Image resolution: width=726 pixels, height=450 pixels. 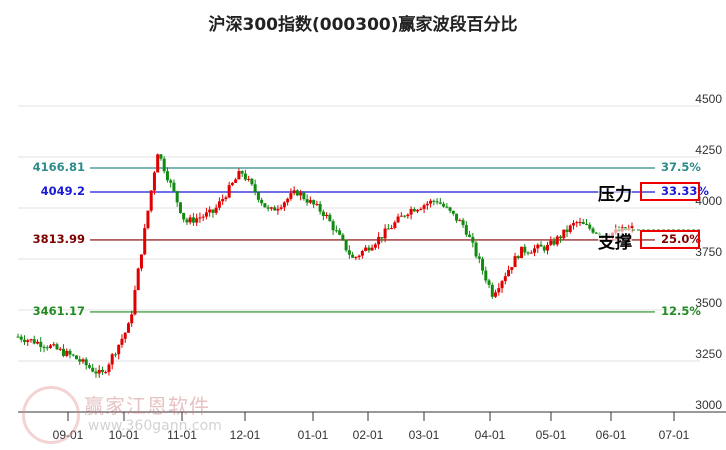 What do you see at coordinates (62, 190) in the screenshot?
I see `level-price-label: 4049.2` at bounding box center [62, 190].